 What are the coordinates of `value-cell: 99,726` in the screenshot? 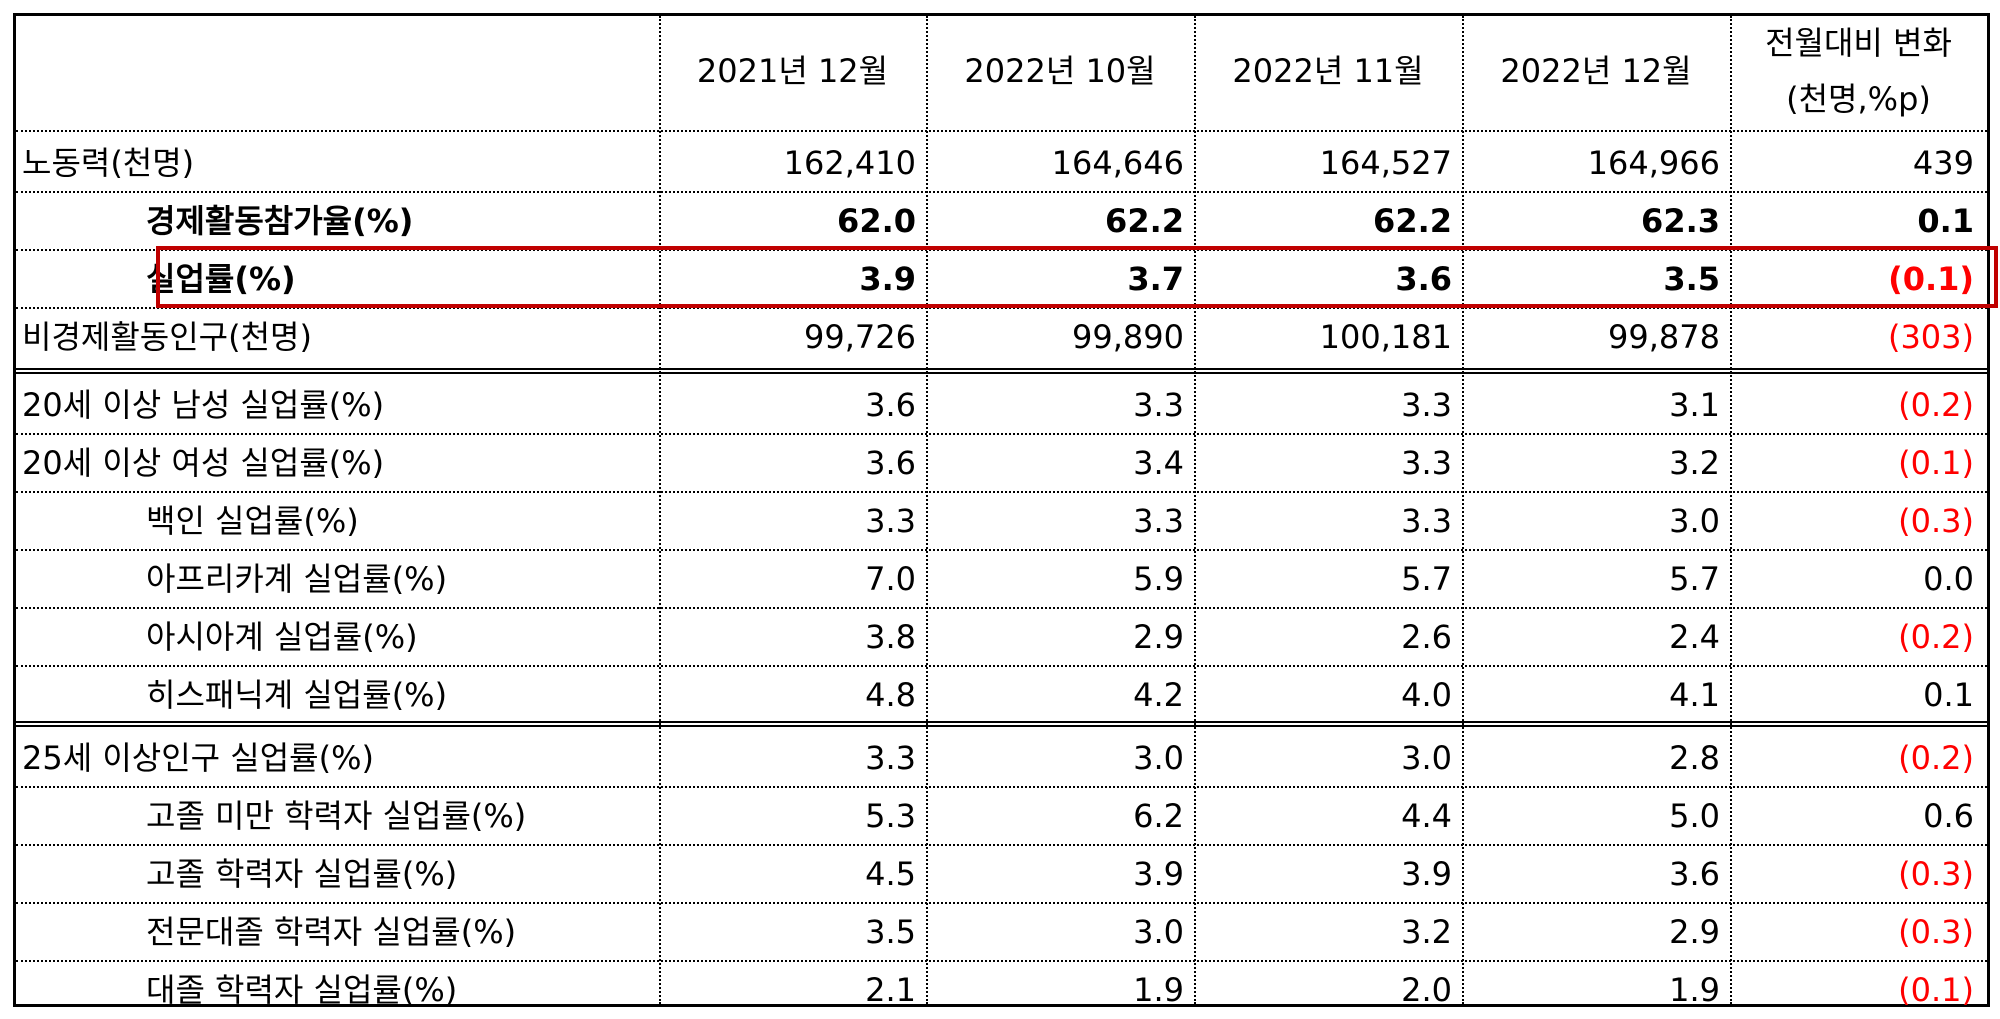 It's located at (860, 337).